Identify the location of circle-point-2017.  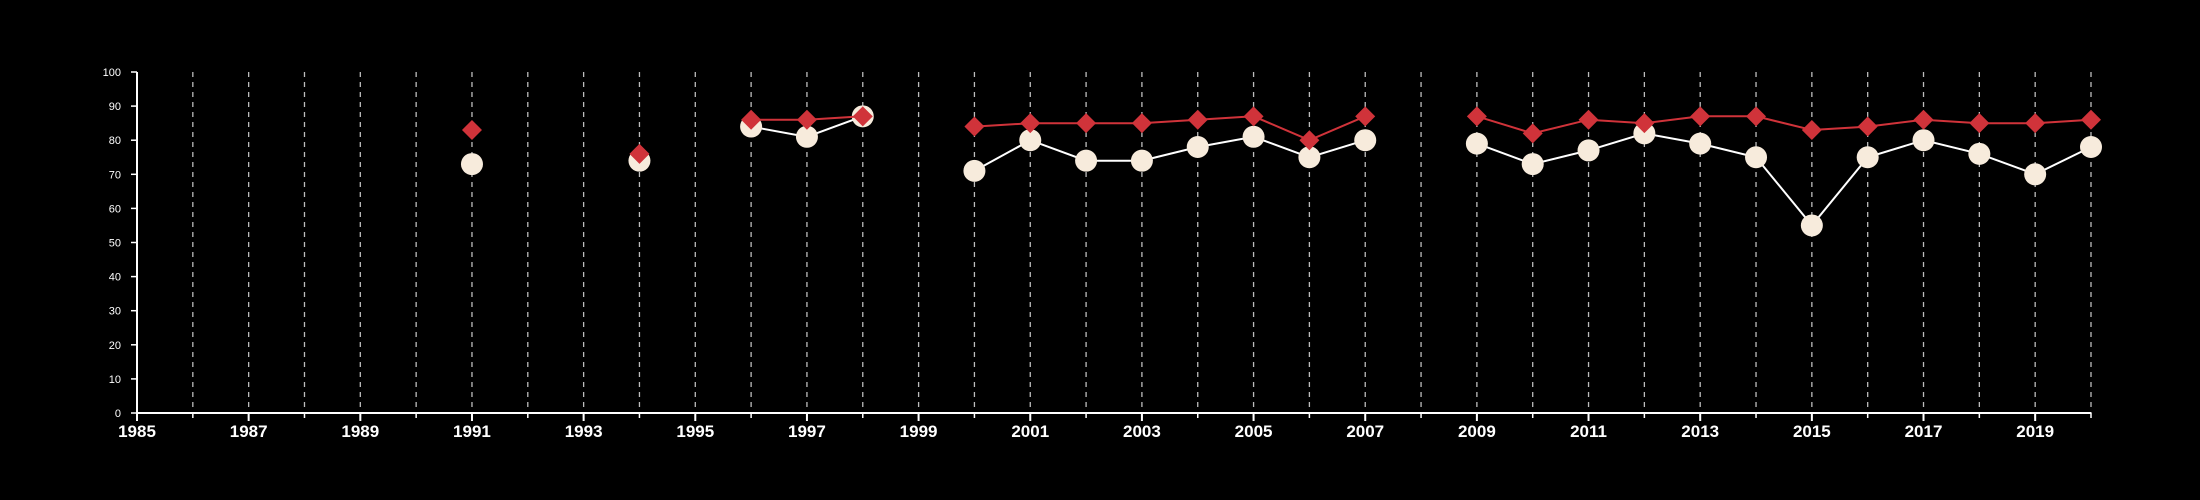
(1923, 140).